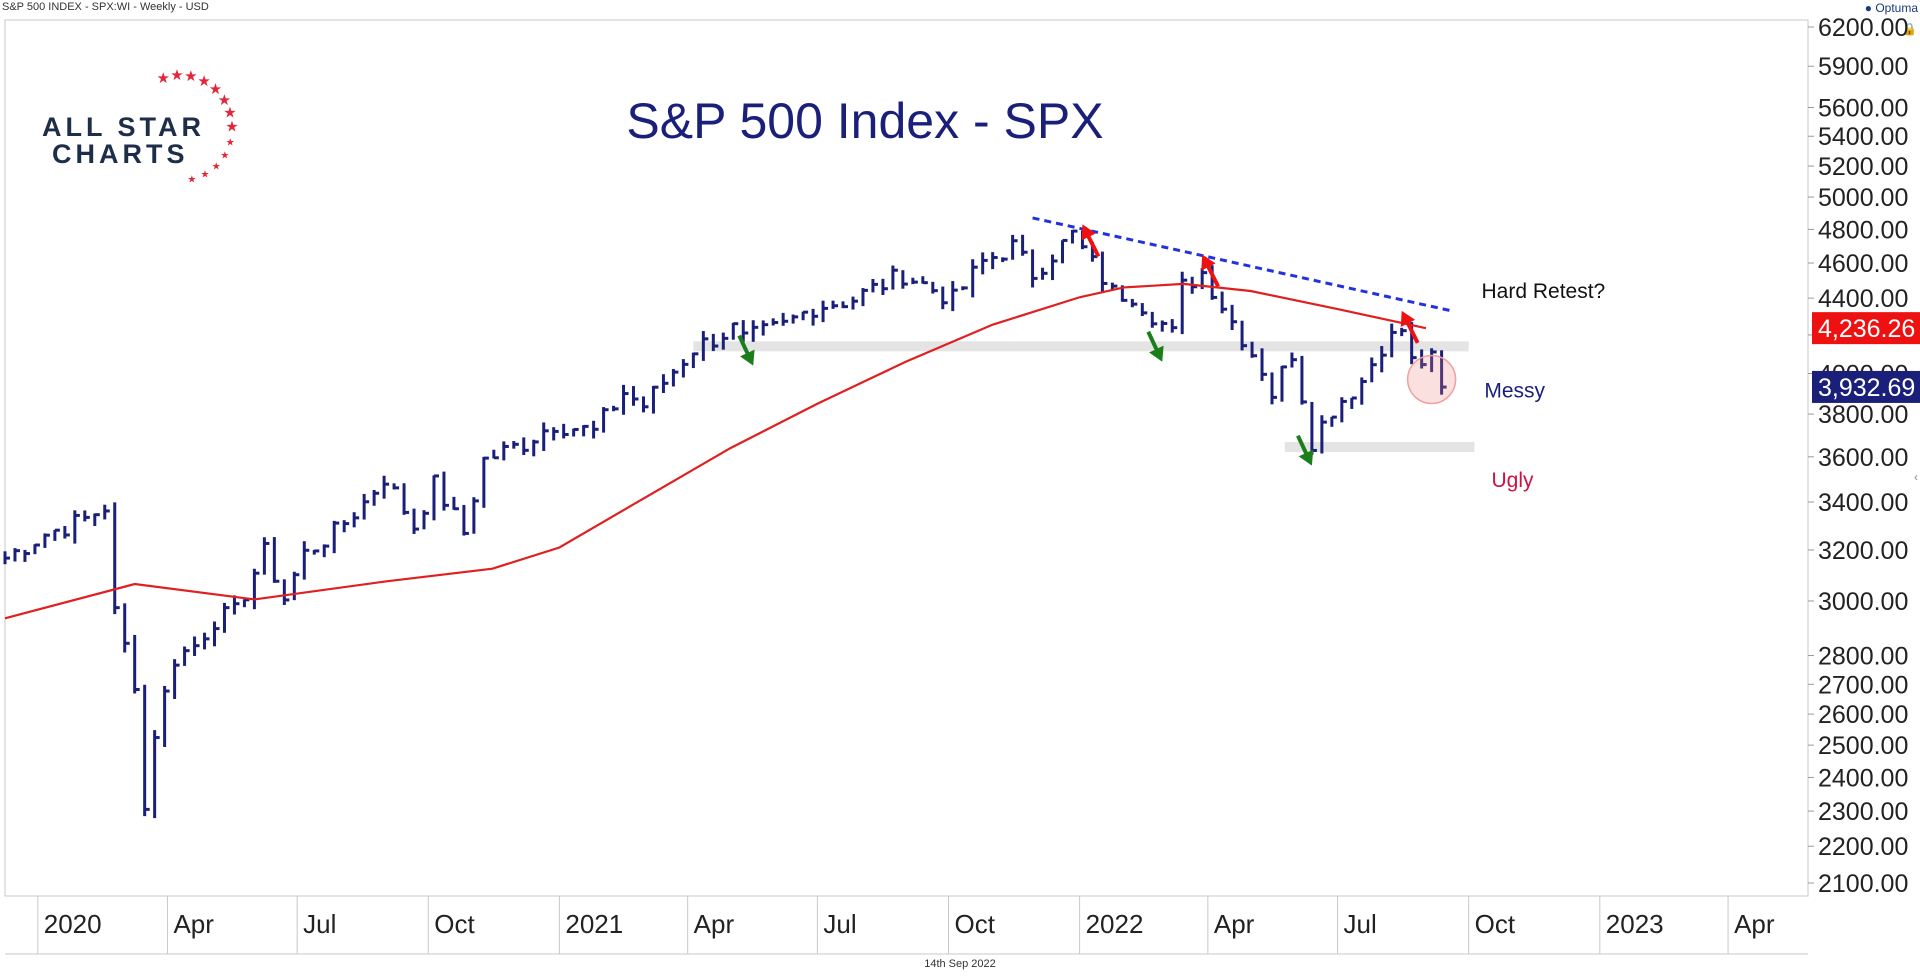 The height and width of the screenshot is (979, 1920). What do you see at coordinates (1863, 812) in the screenshot?
I see `y-tick-label: 2300.00` at bounding box center [1863, 812].